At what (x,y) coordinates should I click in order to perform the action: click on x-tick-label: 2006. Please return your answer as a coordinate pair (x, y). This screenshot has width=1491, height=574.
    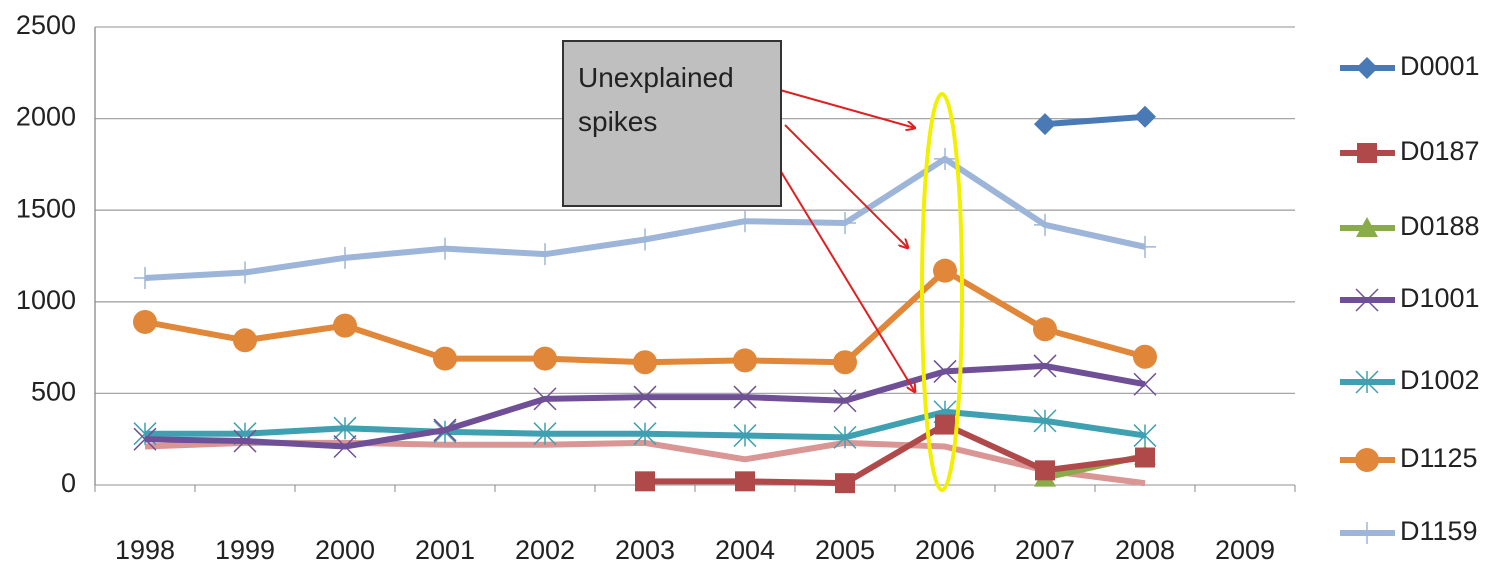
    Looking at the image, I should click on (945, 550).